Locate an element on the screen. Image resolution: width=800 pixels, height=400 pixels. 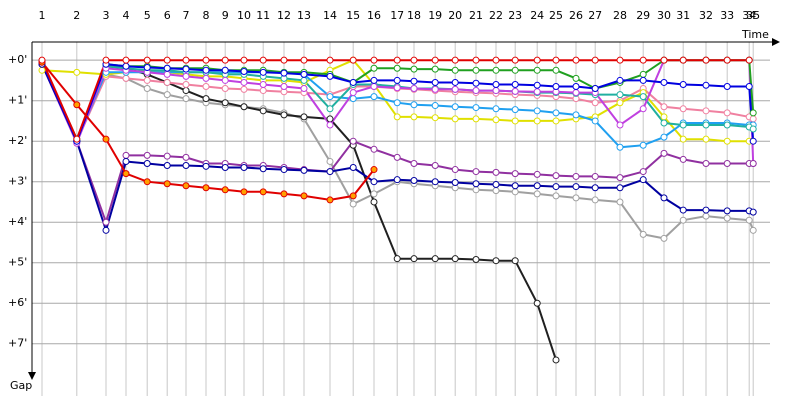
x-tick-label: 34 is located at coordinates (749, 15).